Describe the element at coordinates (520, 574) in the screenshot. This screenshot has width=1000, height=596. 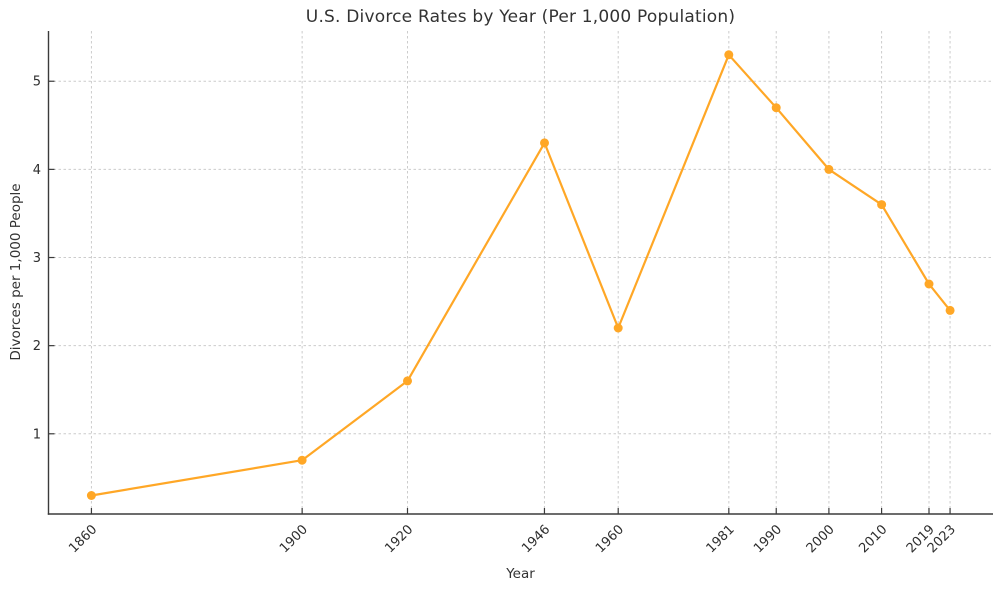
I see `x-axis-label: Year` at that location.